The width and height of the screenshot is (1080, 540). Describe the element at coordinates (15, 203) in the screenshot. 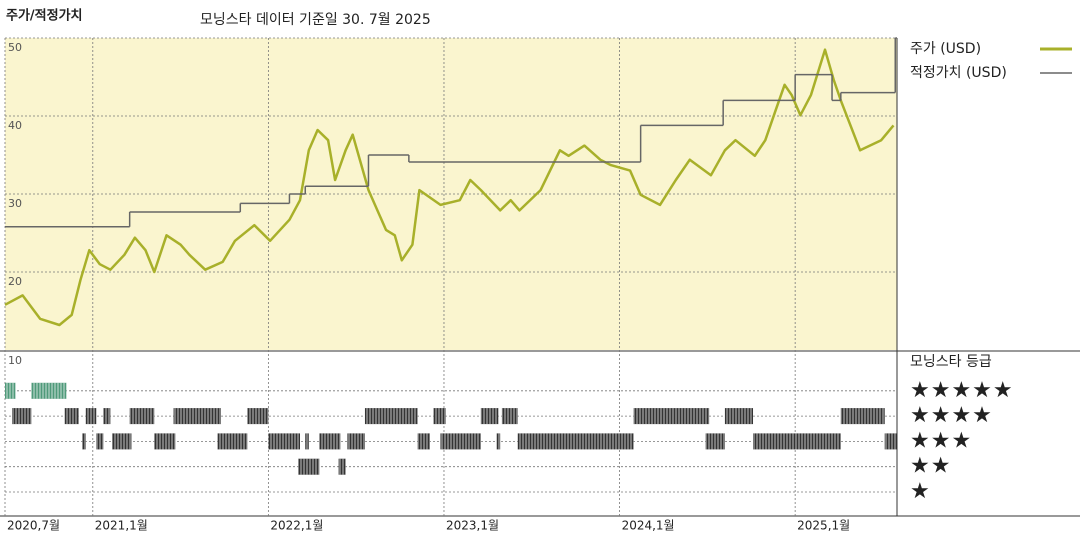

I see `y-tick-label: 30` at that location.